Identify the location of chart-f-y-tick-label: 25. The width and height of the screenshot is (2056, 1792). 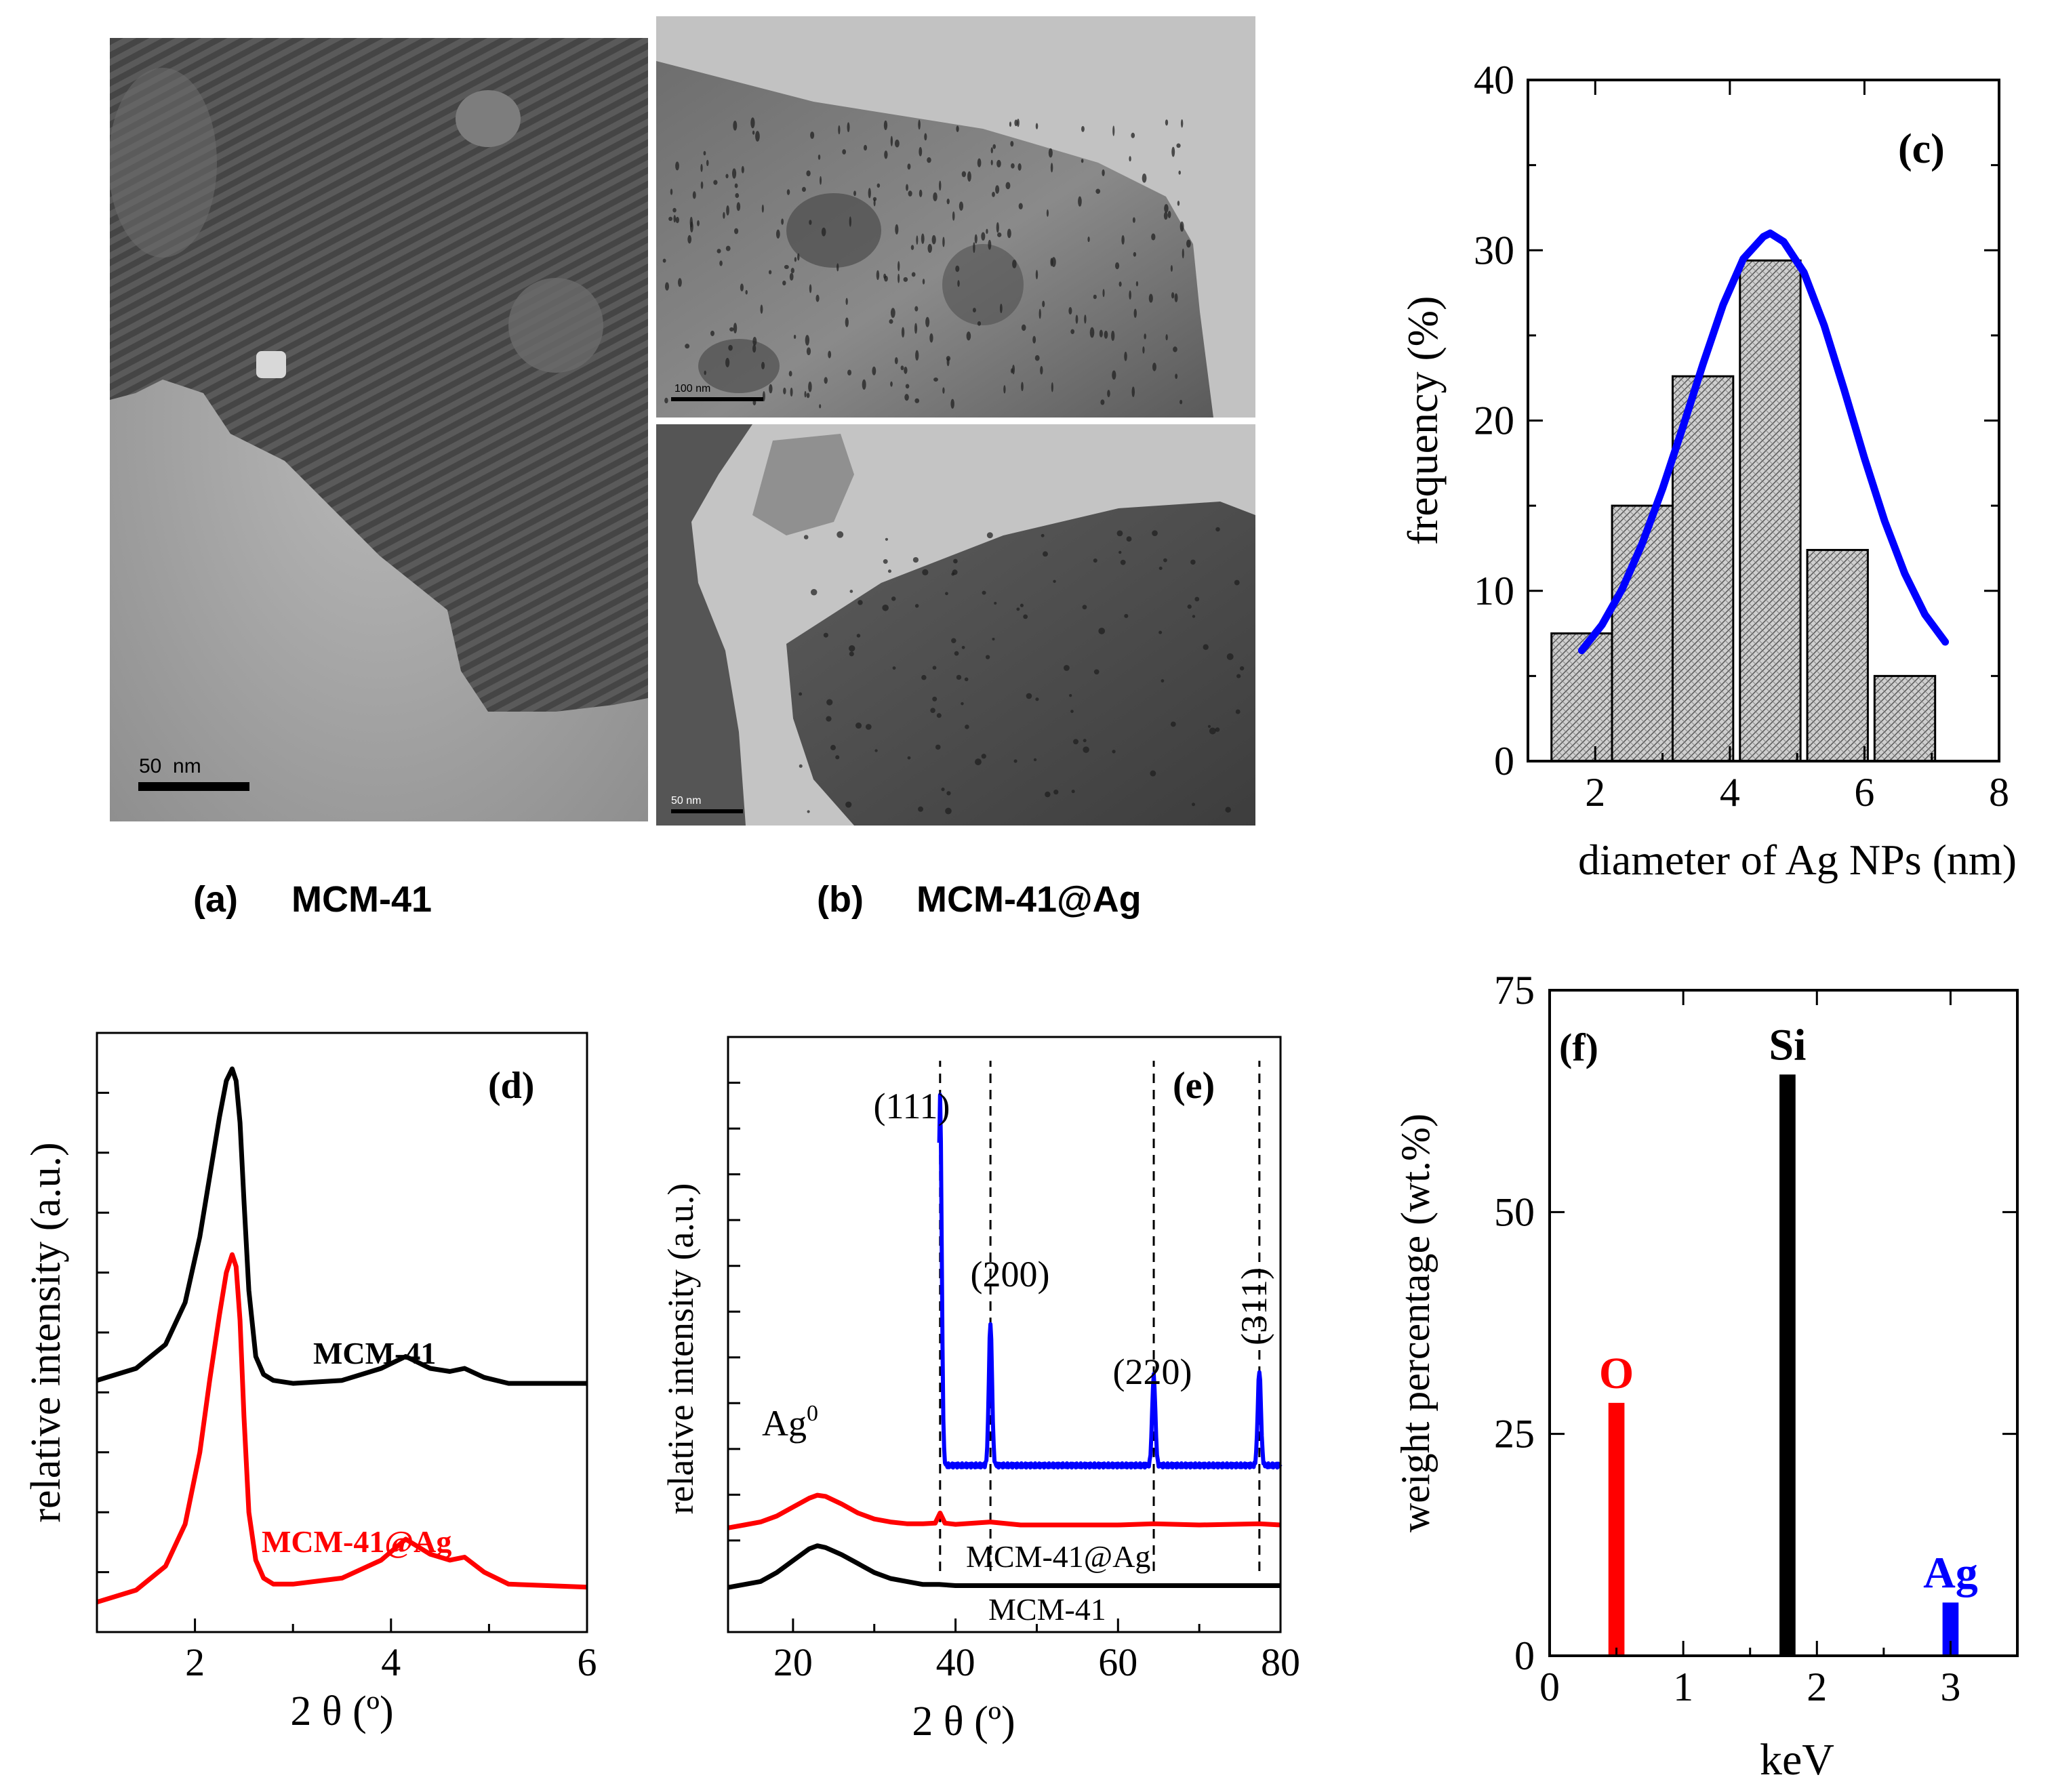
(1515, 1434).